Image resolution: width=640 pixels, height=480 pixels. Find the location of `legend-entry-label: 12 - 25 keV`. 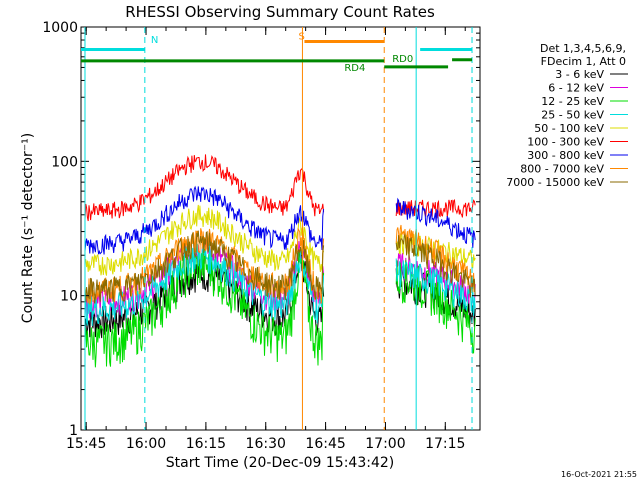

legend-entry-label: 12 - 25 keV is located at coordinates (572, 101).